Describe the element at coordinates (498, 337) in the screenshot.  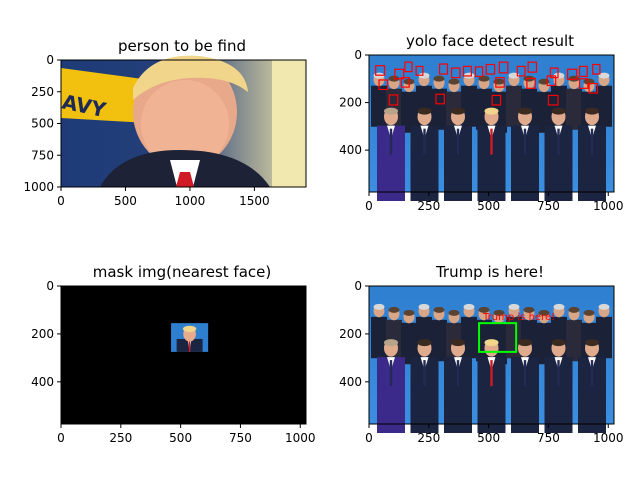
I see `match-highlight-box` at that location.